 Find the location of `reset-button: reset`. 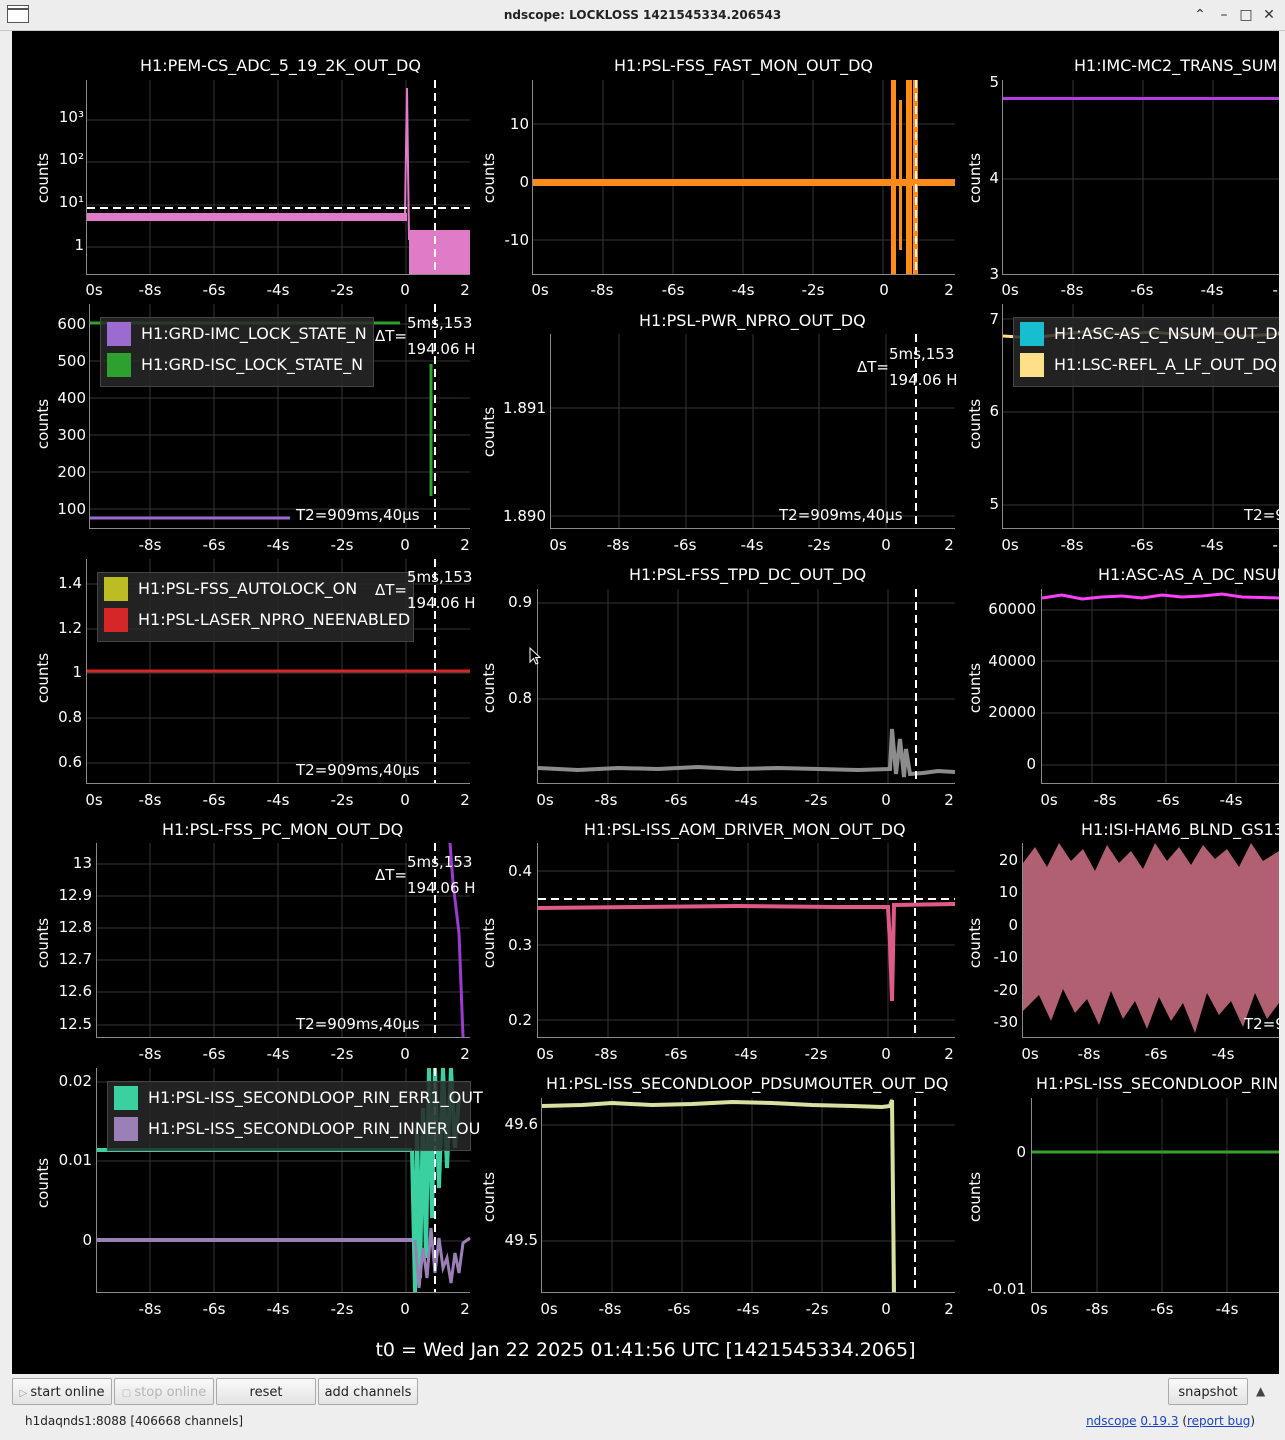

reset-button: reset is located at coordinates (266, 1391).